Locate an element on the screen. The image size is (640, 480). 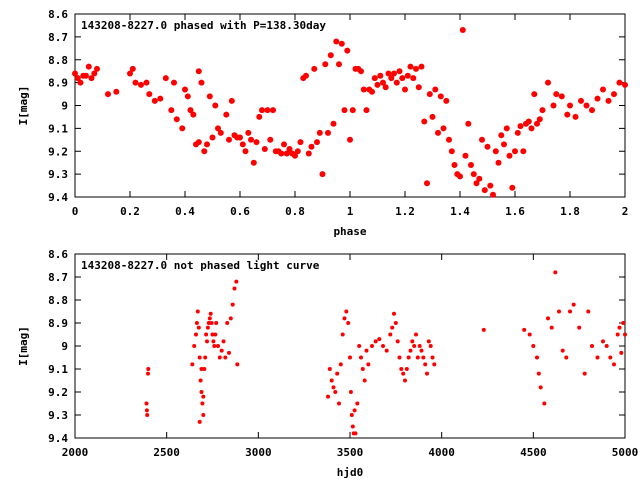
unphased-y-axis-label: I[mag] is located at coordinates (23, 346).